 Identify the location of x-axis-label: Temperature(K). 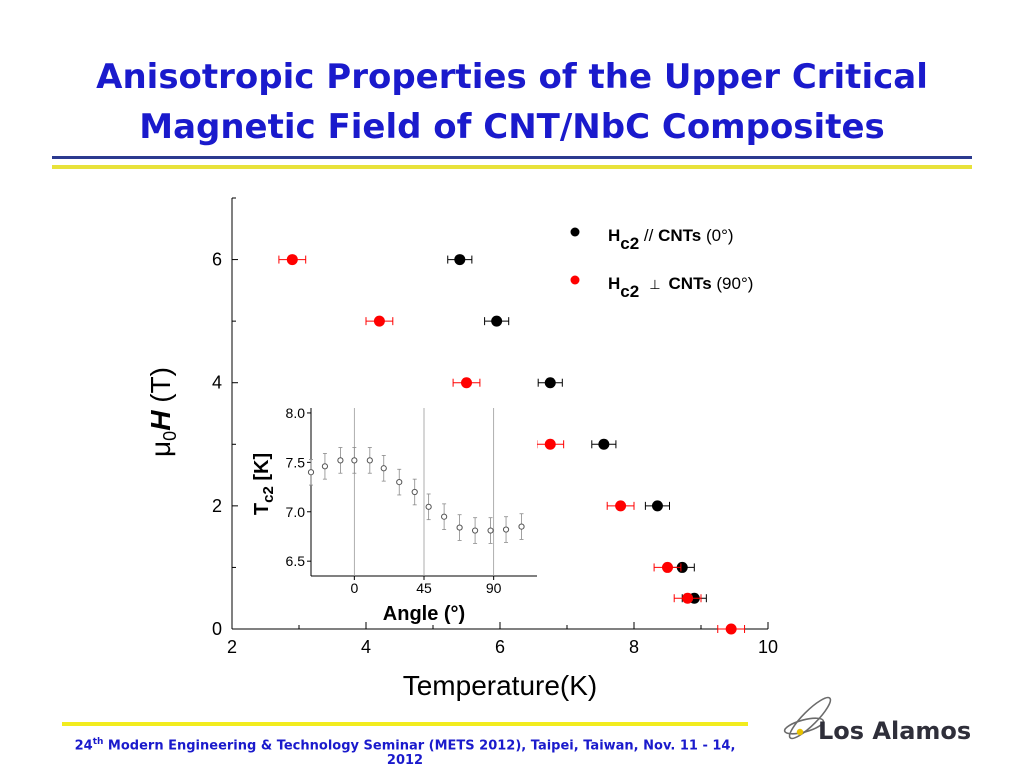
(500, 685).